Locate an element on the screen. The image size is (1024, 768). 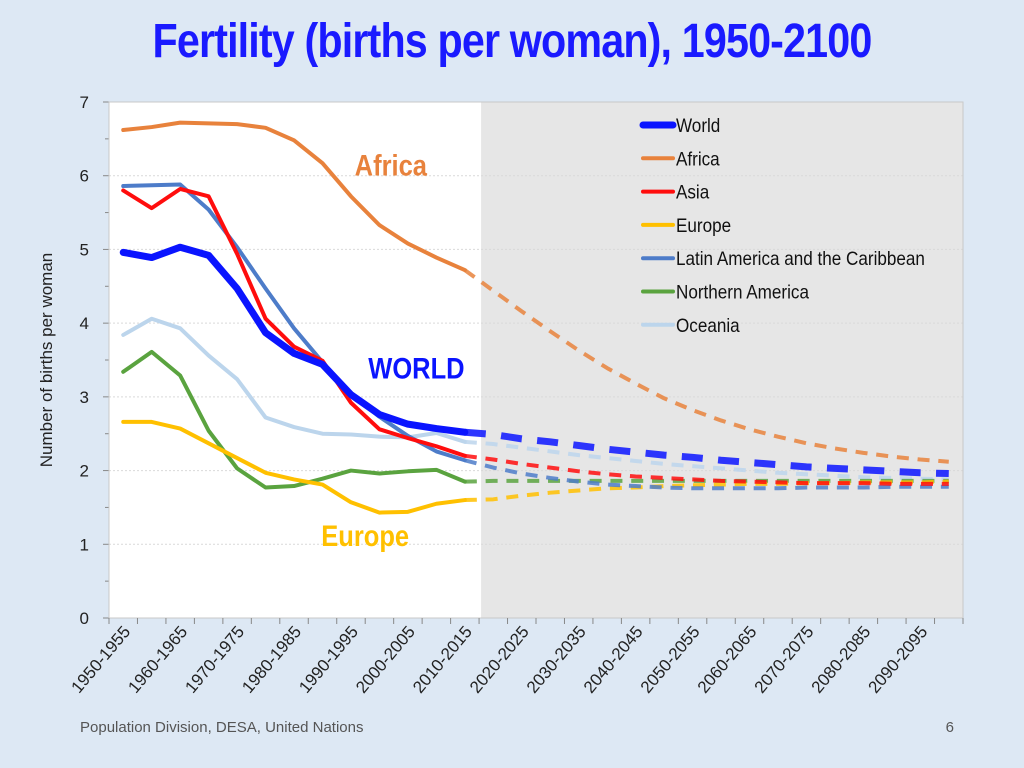
y-tick-label: 4 is located at coordinates (84, 323).